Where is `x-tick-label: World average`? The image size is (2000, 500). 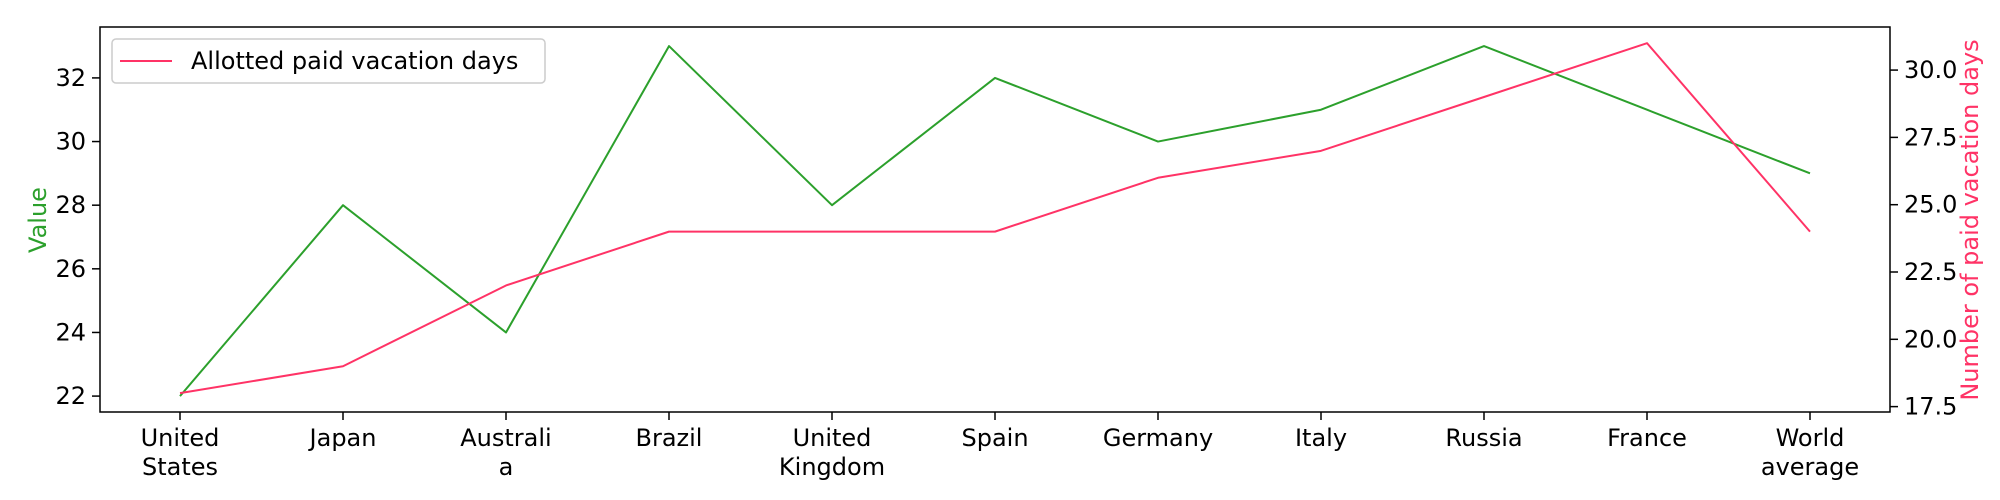
x-tick-label: World average is located at coordinates (1810, 452).